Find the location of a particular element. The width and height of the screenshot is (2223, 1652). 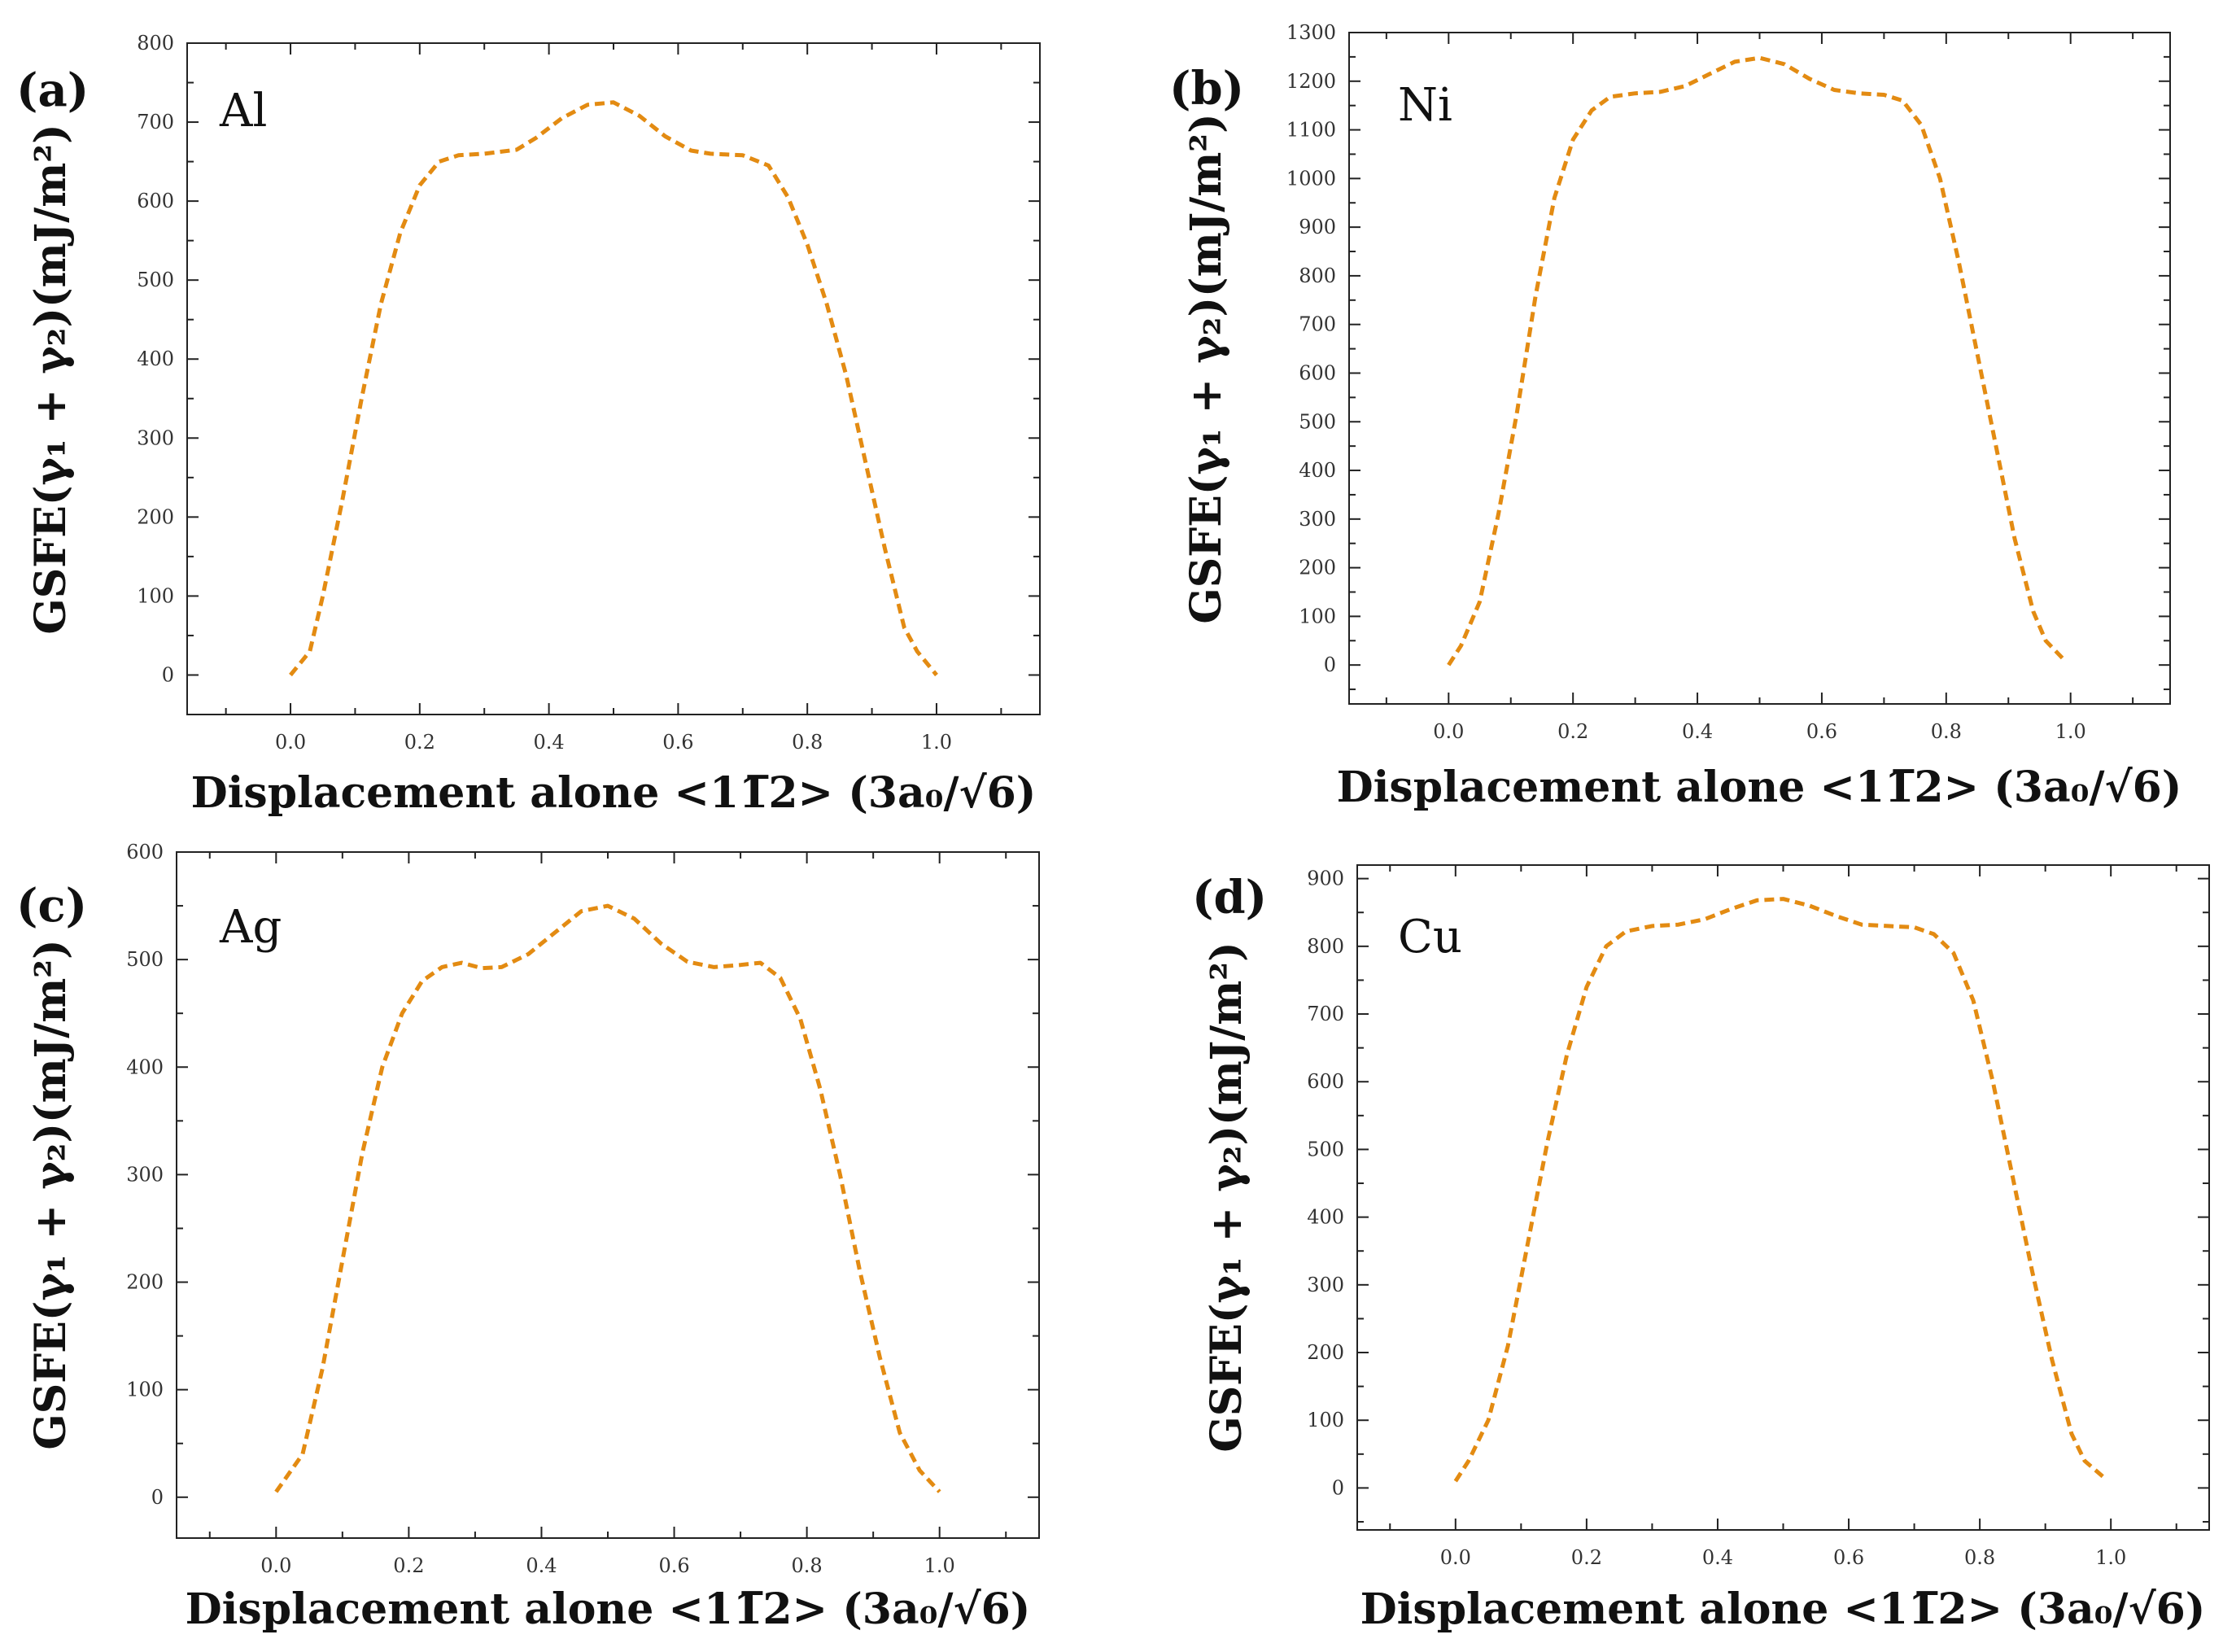

series-line-ni is located at coordinates (1757, 360).